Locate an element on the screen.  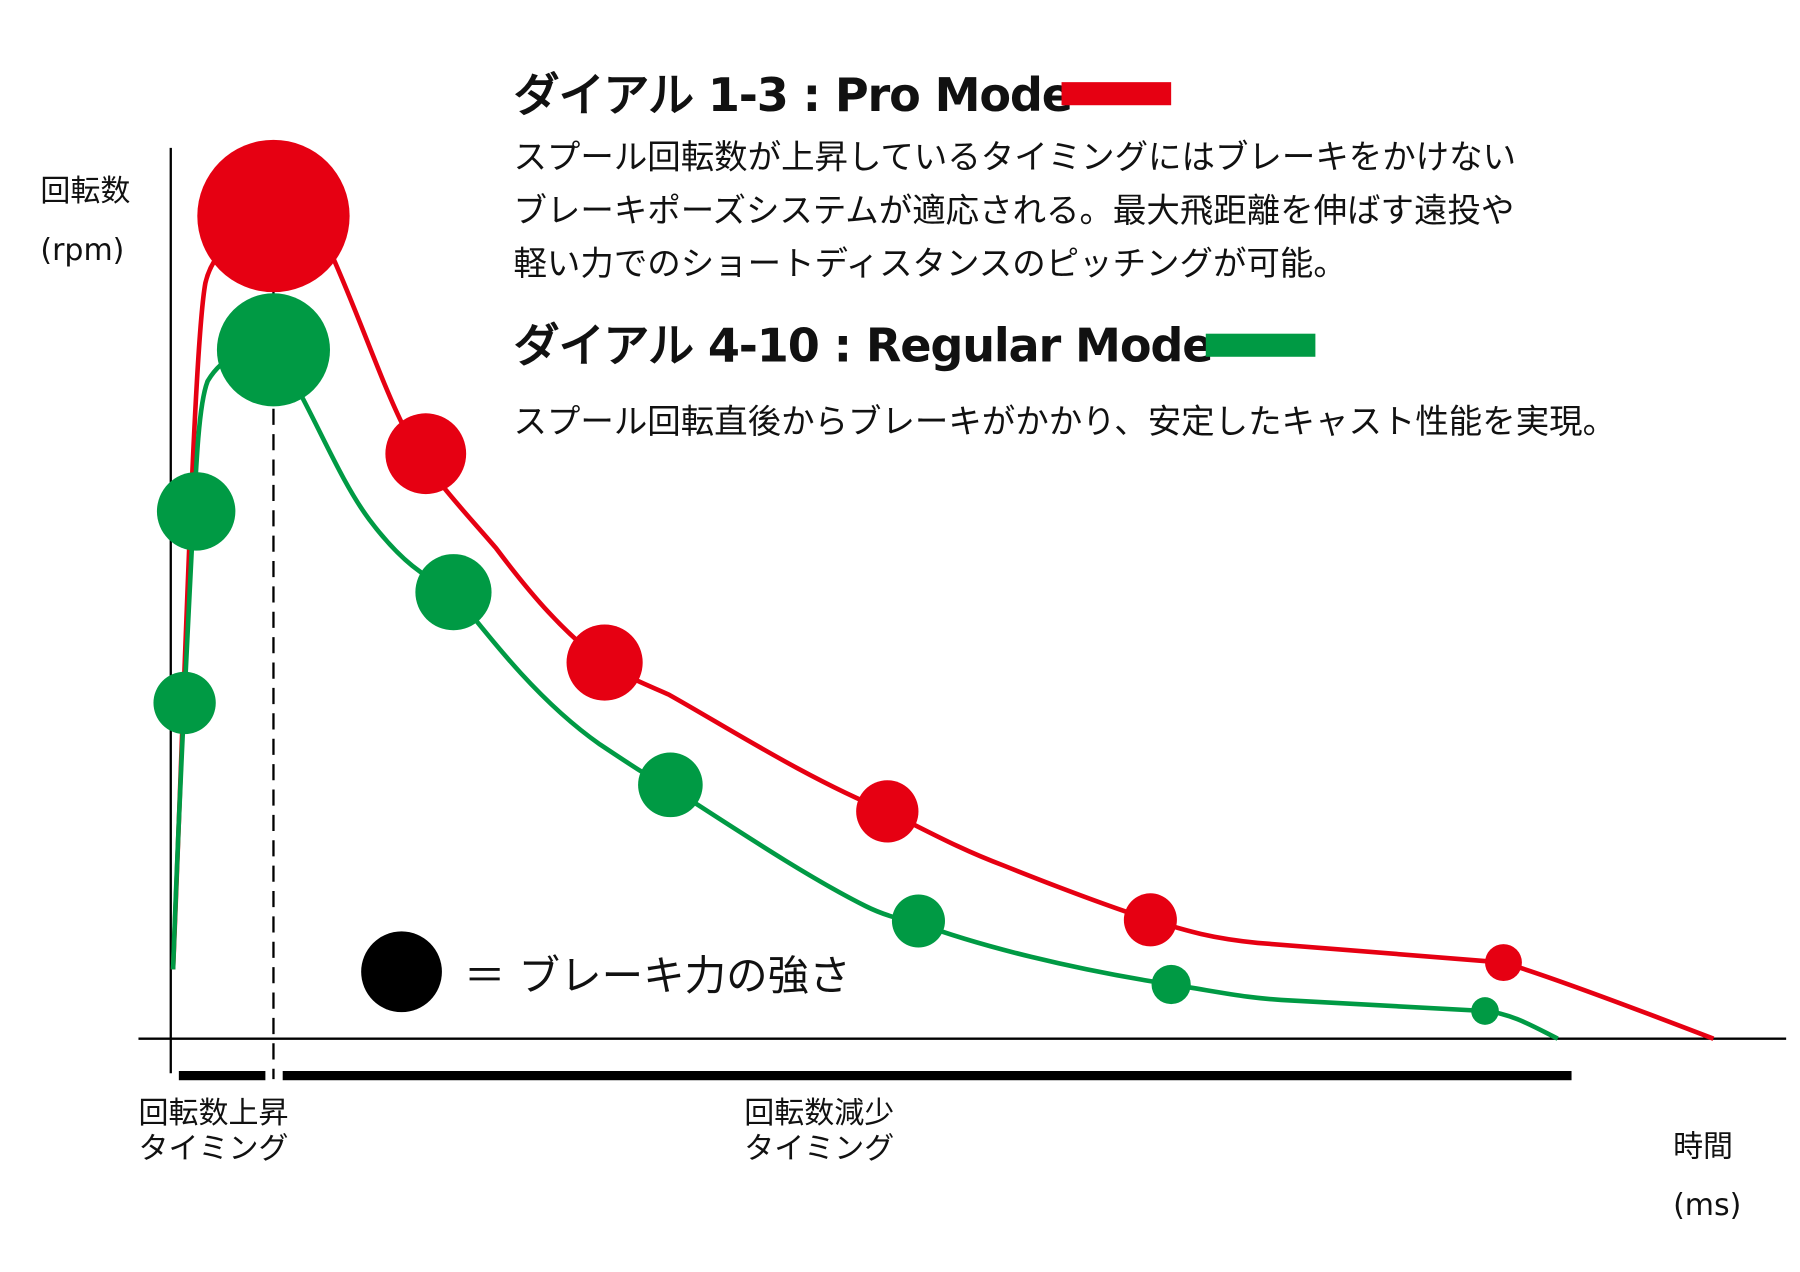
decline-phase-label: 回転数減少 is located at coordinates (819, 1113).